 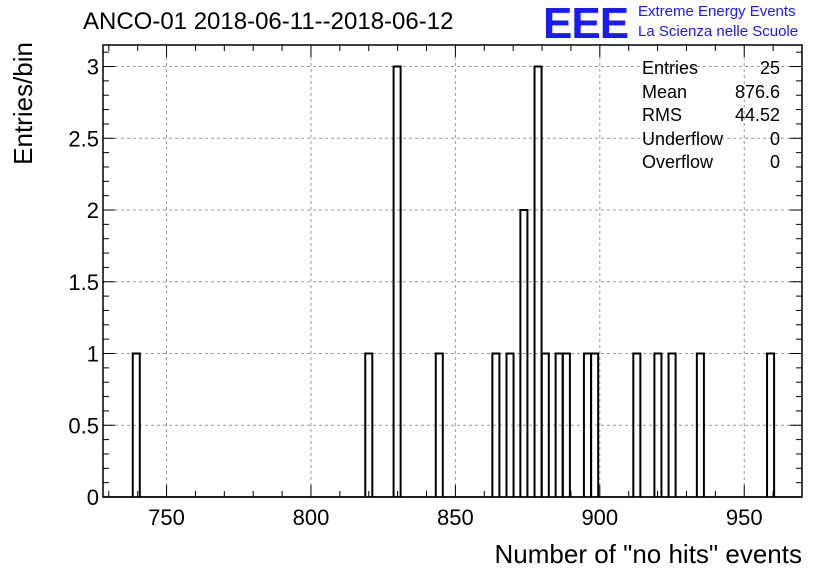 What do you see at coordinates (93, 497) in the screenshot?
I see `y-tick-label: 0` at bounding box center [93, 497].